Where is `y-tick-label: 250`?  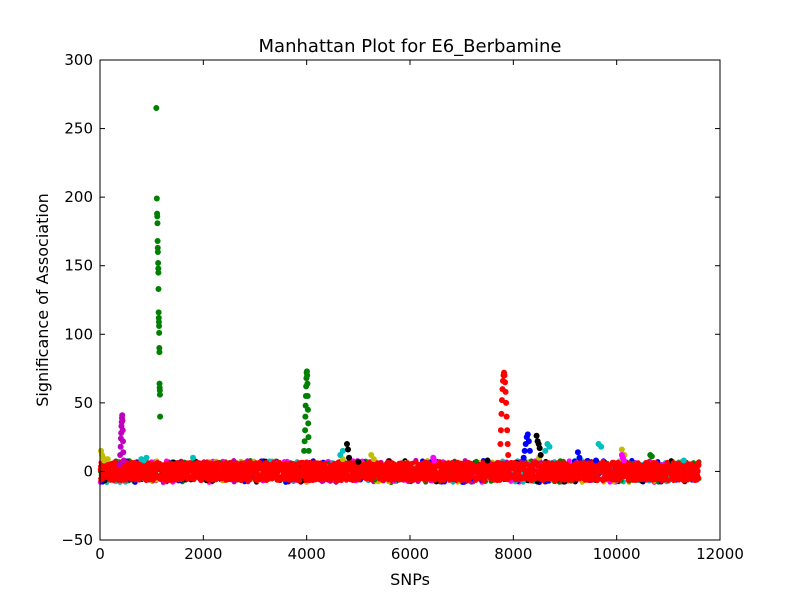 y-tick-label: 250 is located at coordinates (78, 129).